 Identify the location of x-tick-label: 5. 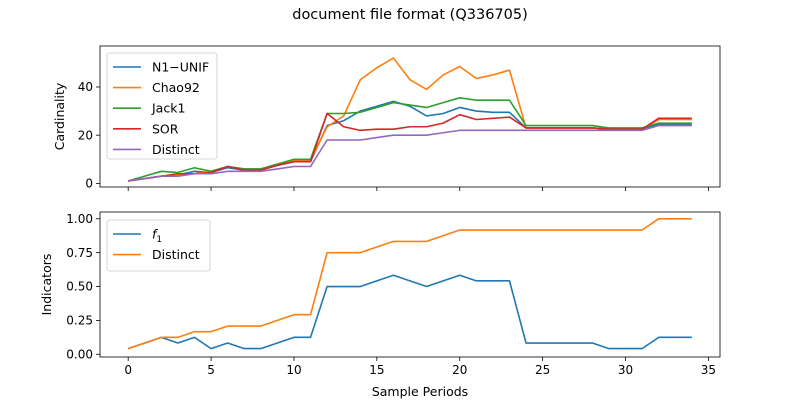
(211, 370).